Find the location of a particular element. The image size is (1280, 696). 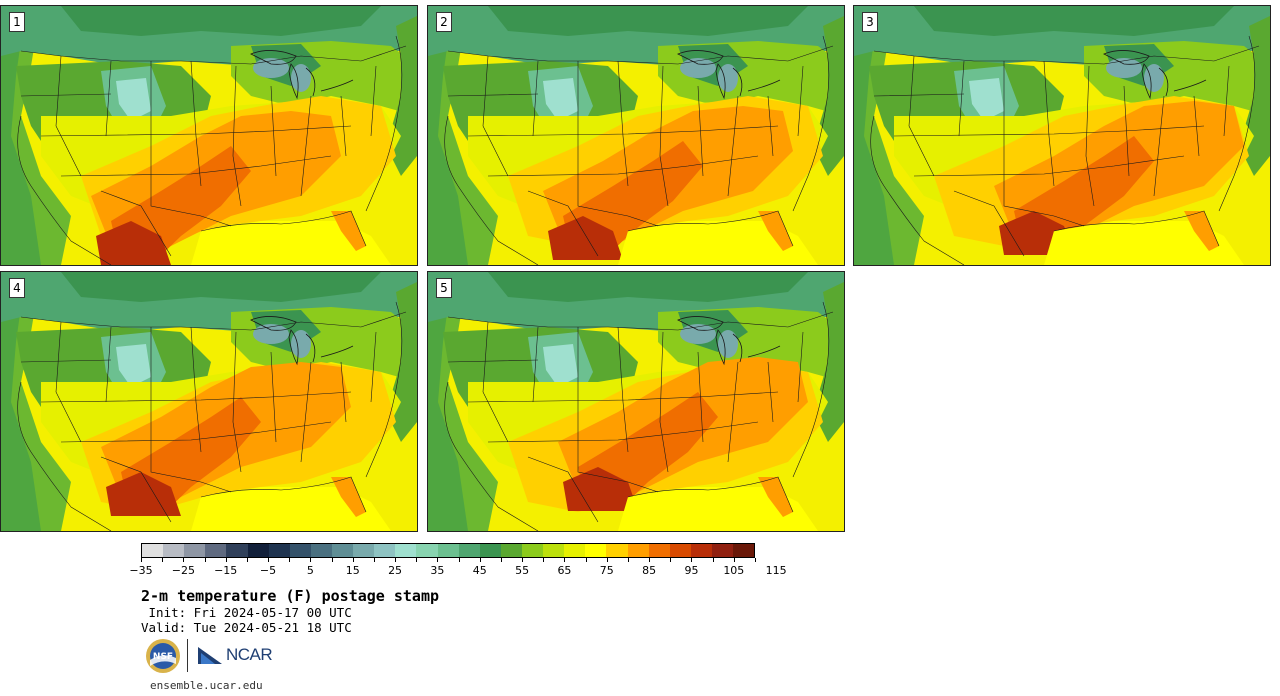

colorbar-tick-label: 85 is located at coordinates (649, 570).